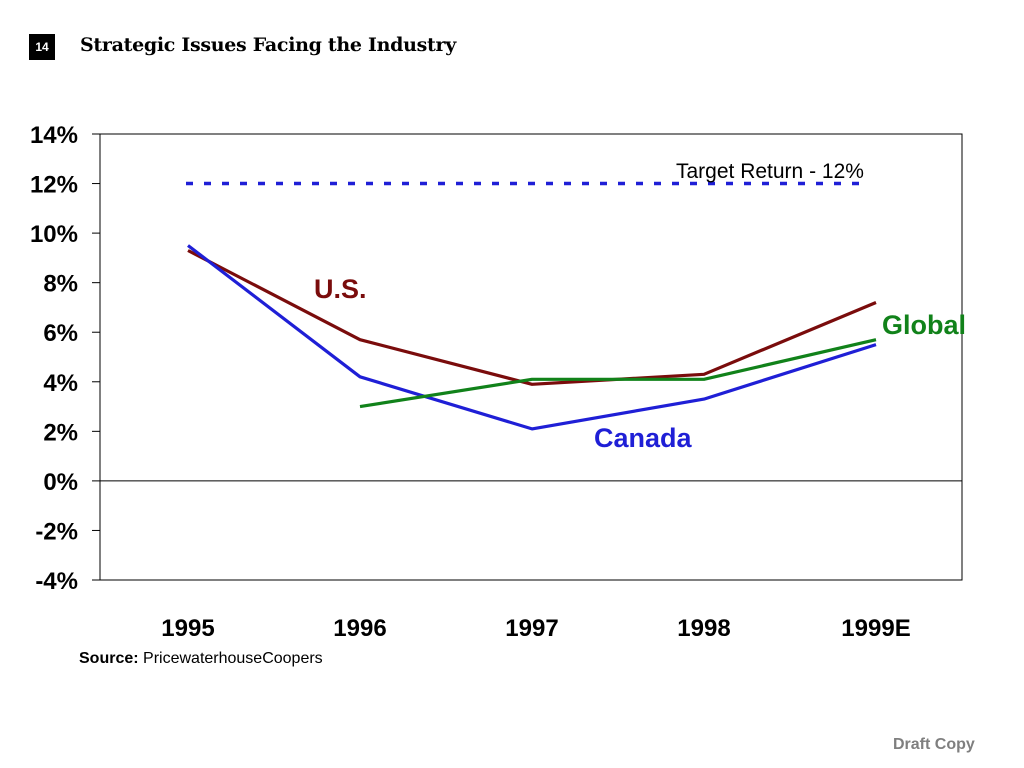 Image resolution: width=1024 pixels, height=768 pixels. Describe the element at coordinates (56, 531) in the screenshot. I see `y-tick-label: -2%` at that location.